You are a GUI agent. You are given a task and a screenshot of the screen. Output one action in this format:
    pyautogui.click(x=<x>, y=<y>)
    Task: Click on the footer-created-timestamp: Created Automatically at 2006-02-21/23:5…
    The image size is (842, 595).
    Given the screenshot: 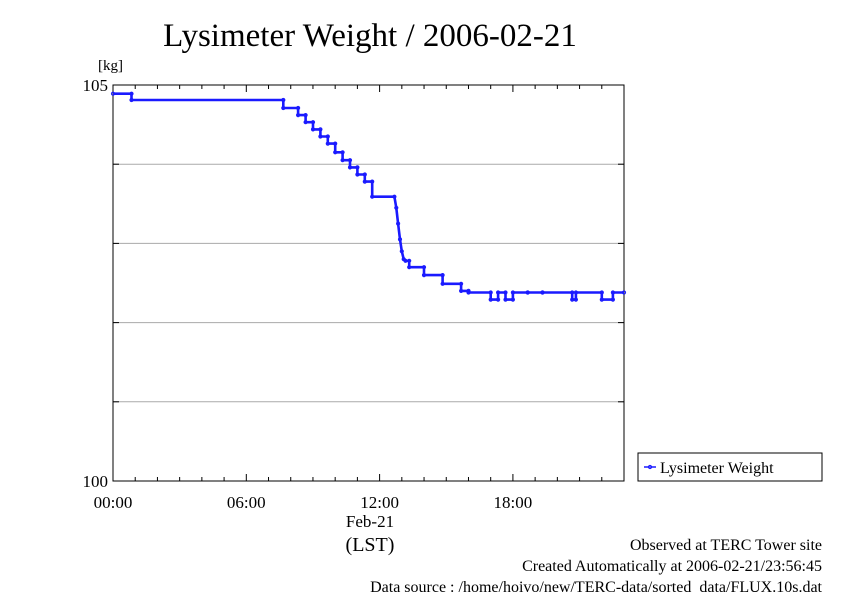 What is the action you would take?
    pyautogui.click(x=672, y=566)
    